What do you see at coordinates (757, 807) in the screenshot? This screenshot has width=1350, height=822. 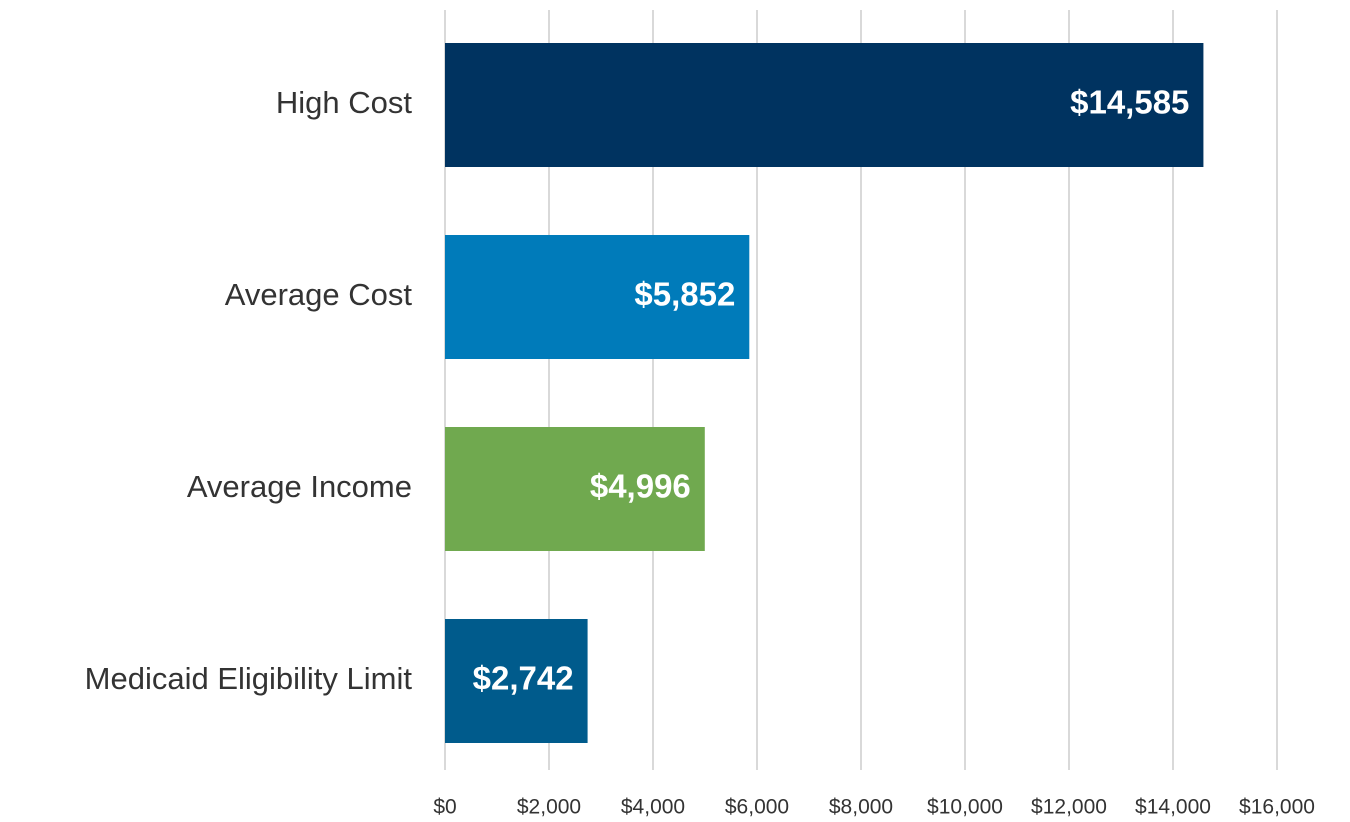 I see `x-tick-label: $6,000` at bounding box center [757, 807].